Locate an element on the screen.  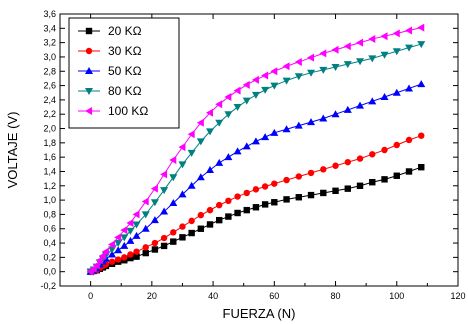
y-tick-label: 1,6 is located at coordinates (49, 157).